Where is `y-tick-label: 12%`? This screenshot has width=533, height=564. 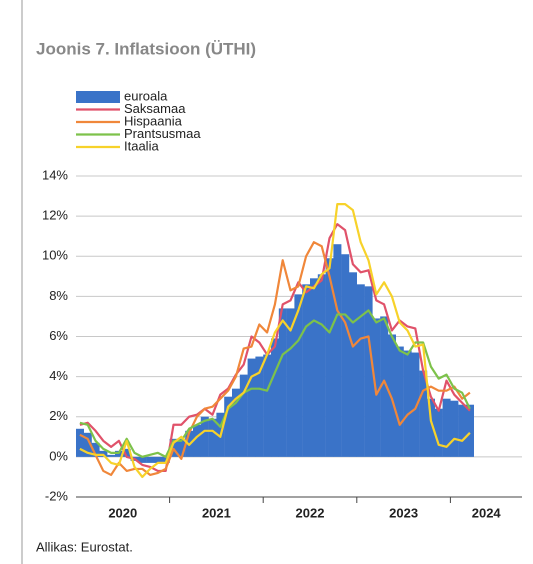
y-tick-label: 12% is located at coordinates (55, 215).